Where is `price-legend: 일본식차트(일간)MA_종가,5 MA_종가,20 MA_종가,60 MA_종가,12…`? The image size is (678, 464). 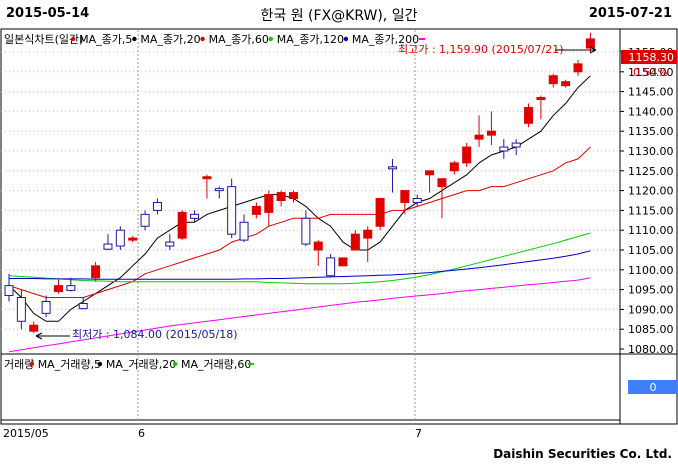 price-legend: 일본식차트(일간)MA_종가,5 MA_종가,20 MA_종가,60 MA_종가,12… is located at coordinates (214, 39).